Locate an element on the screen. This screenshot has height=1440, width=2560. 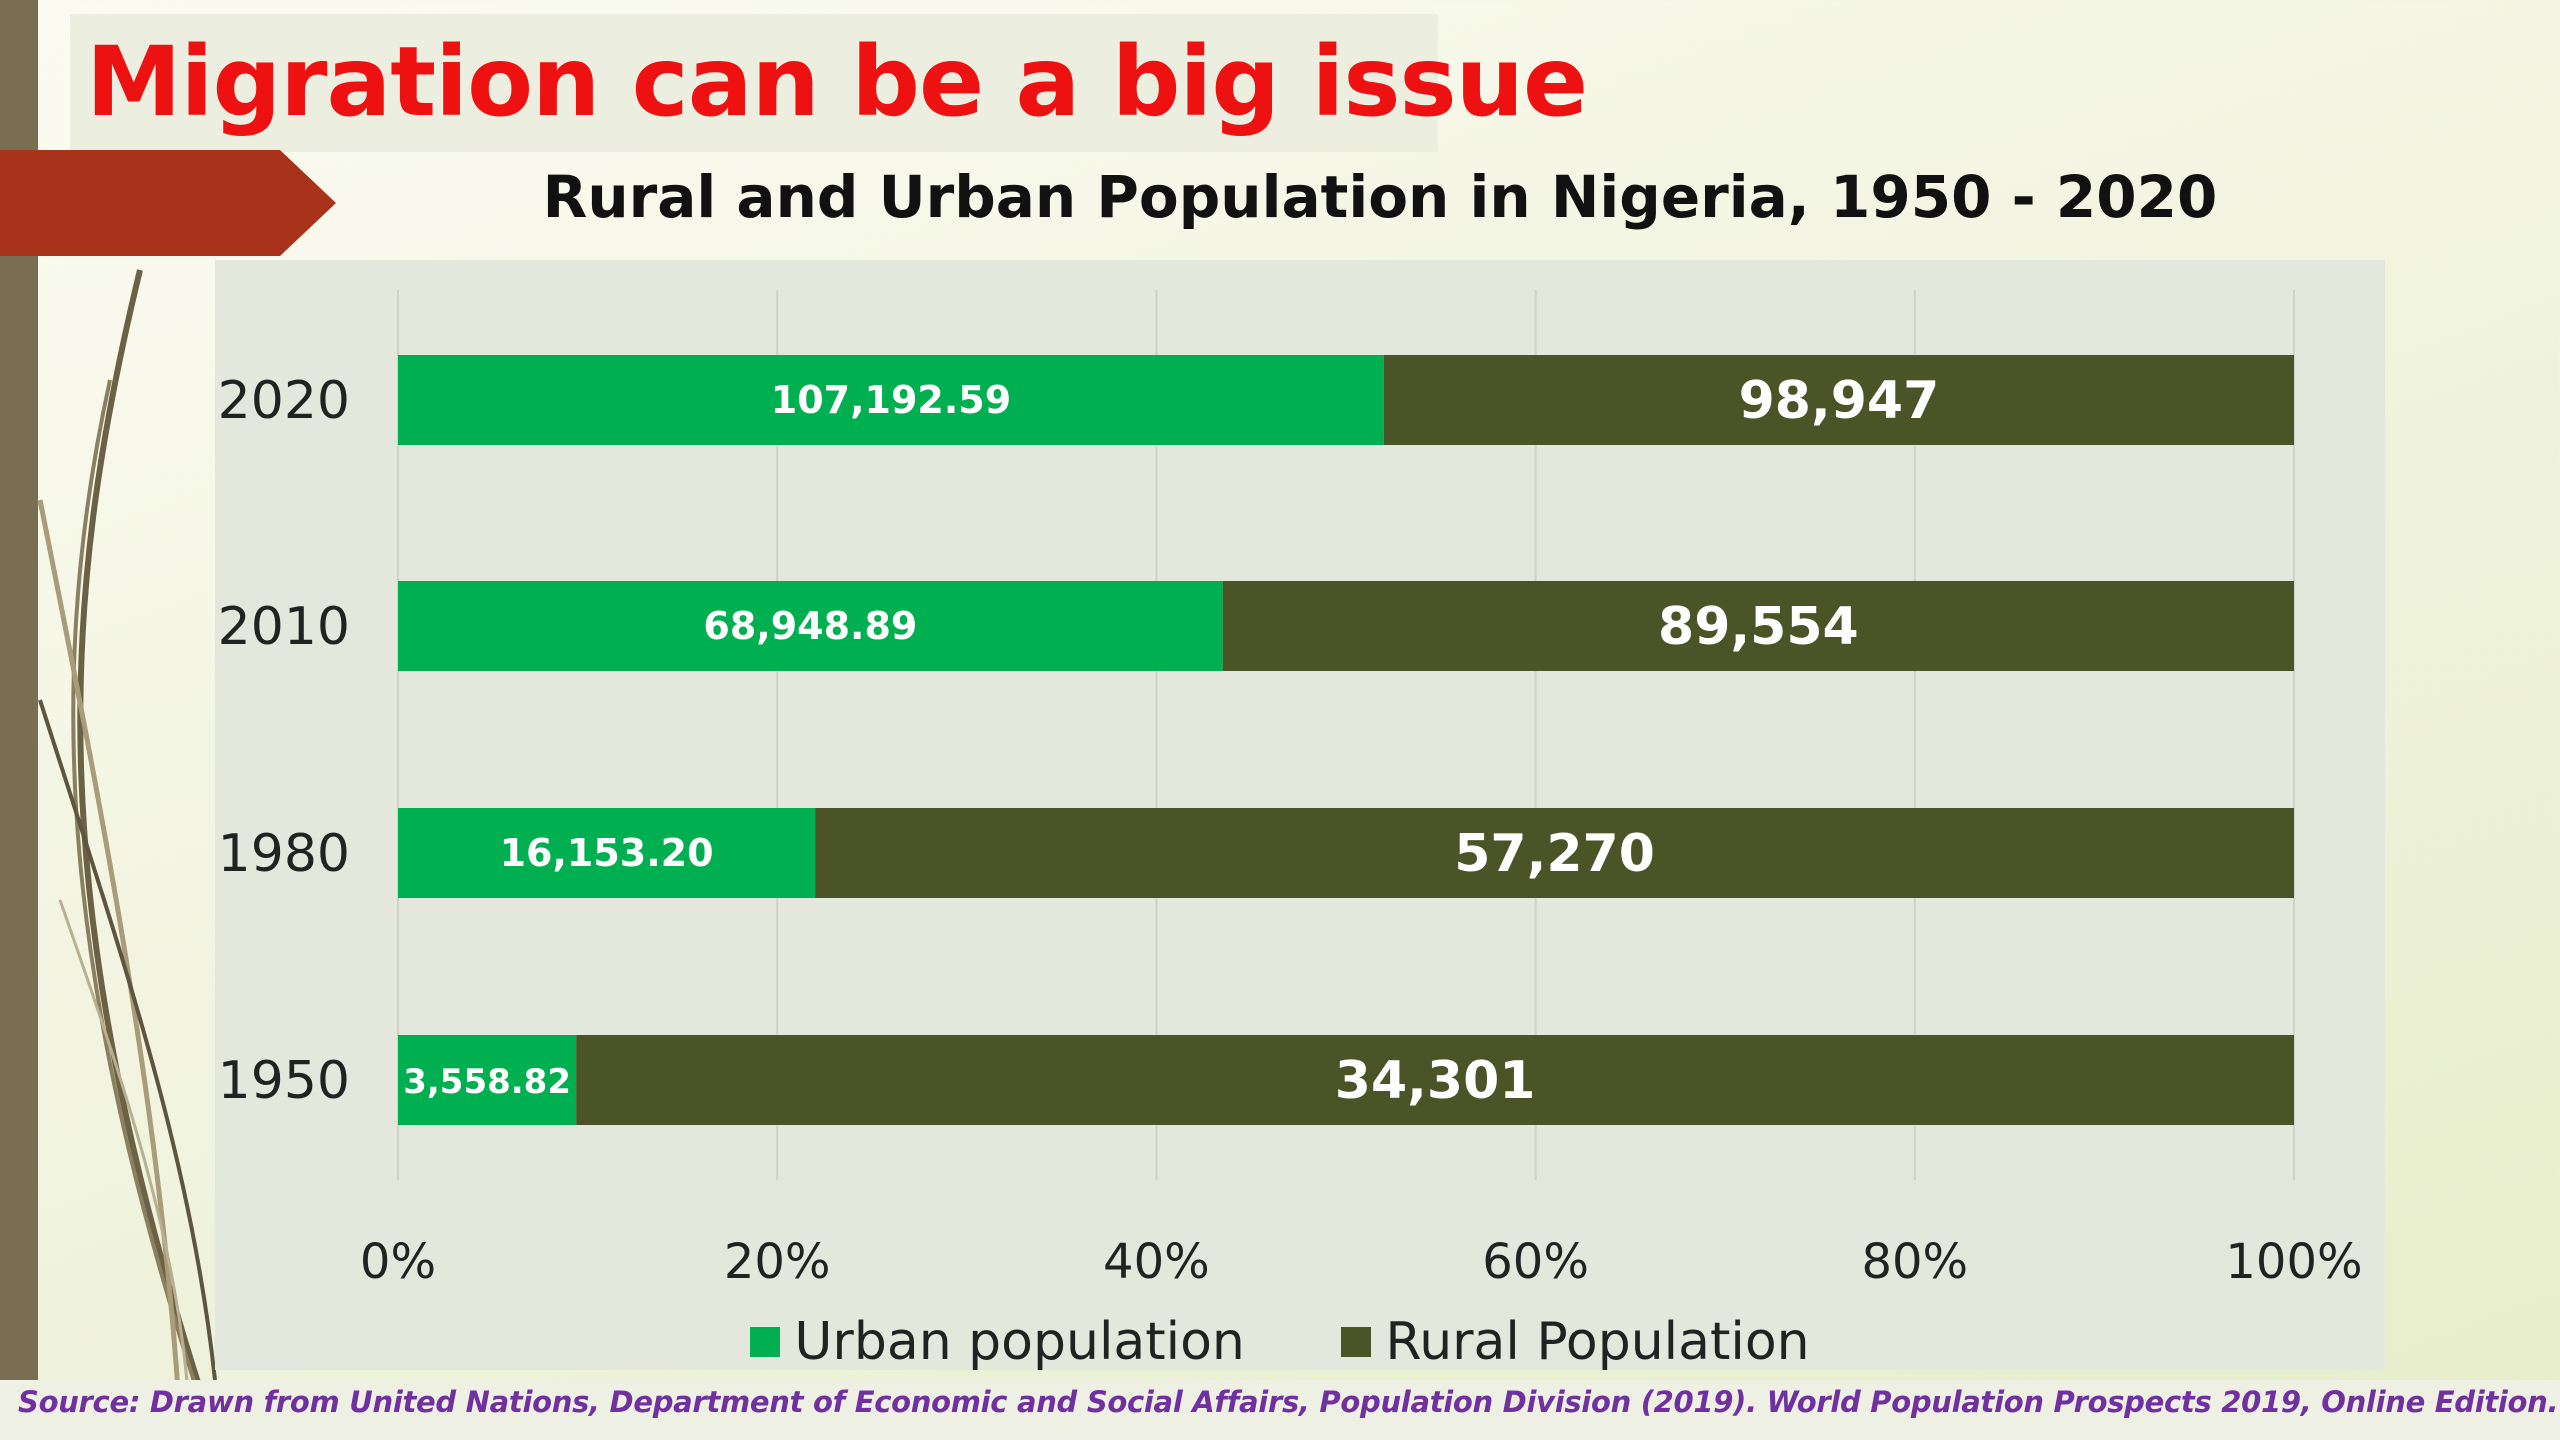
legend-item-urban: Urban population is located at coordinates (997, 1342).